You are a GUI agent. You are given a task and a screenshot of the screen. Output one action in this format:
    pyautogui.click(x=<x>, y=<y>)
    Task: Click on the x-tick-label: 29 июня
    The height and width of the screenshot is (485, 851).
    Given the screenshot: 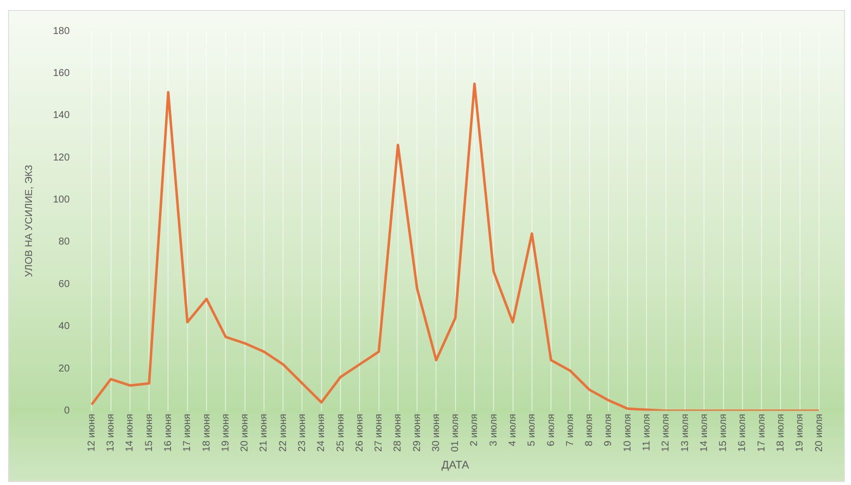 What is the action you would take?
    pyautogui.click(x=417, y=433)
    